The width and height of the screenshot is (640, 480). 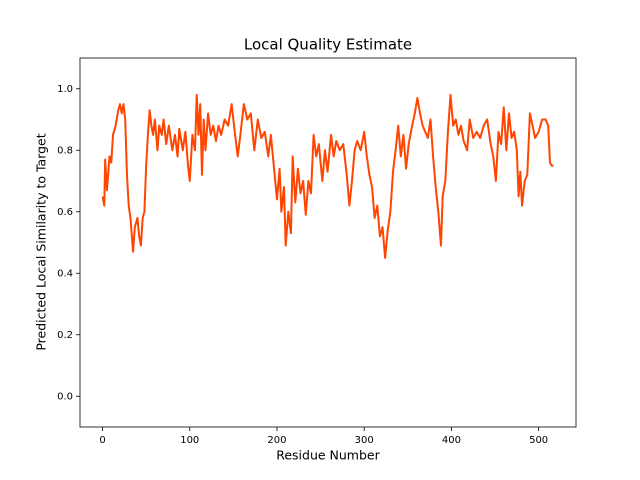 What do you see at coordinates (328, 45) in the screenshot?
I see `chart-title: Local Quality Estimate` at bounding box center [328, 45].